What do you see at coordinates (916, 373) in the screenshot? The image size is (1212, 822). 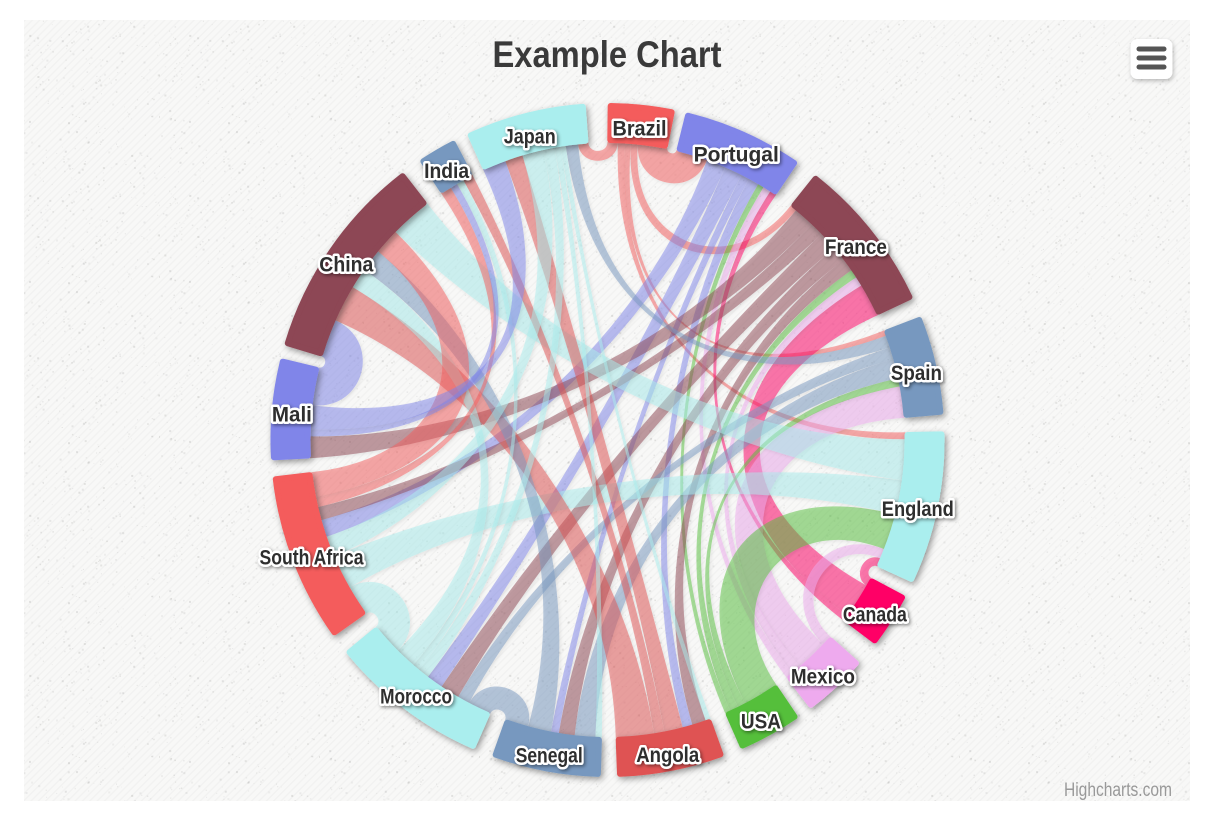 I see `svg-text: Spain` at bounding box center [916, 373].